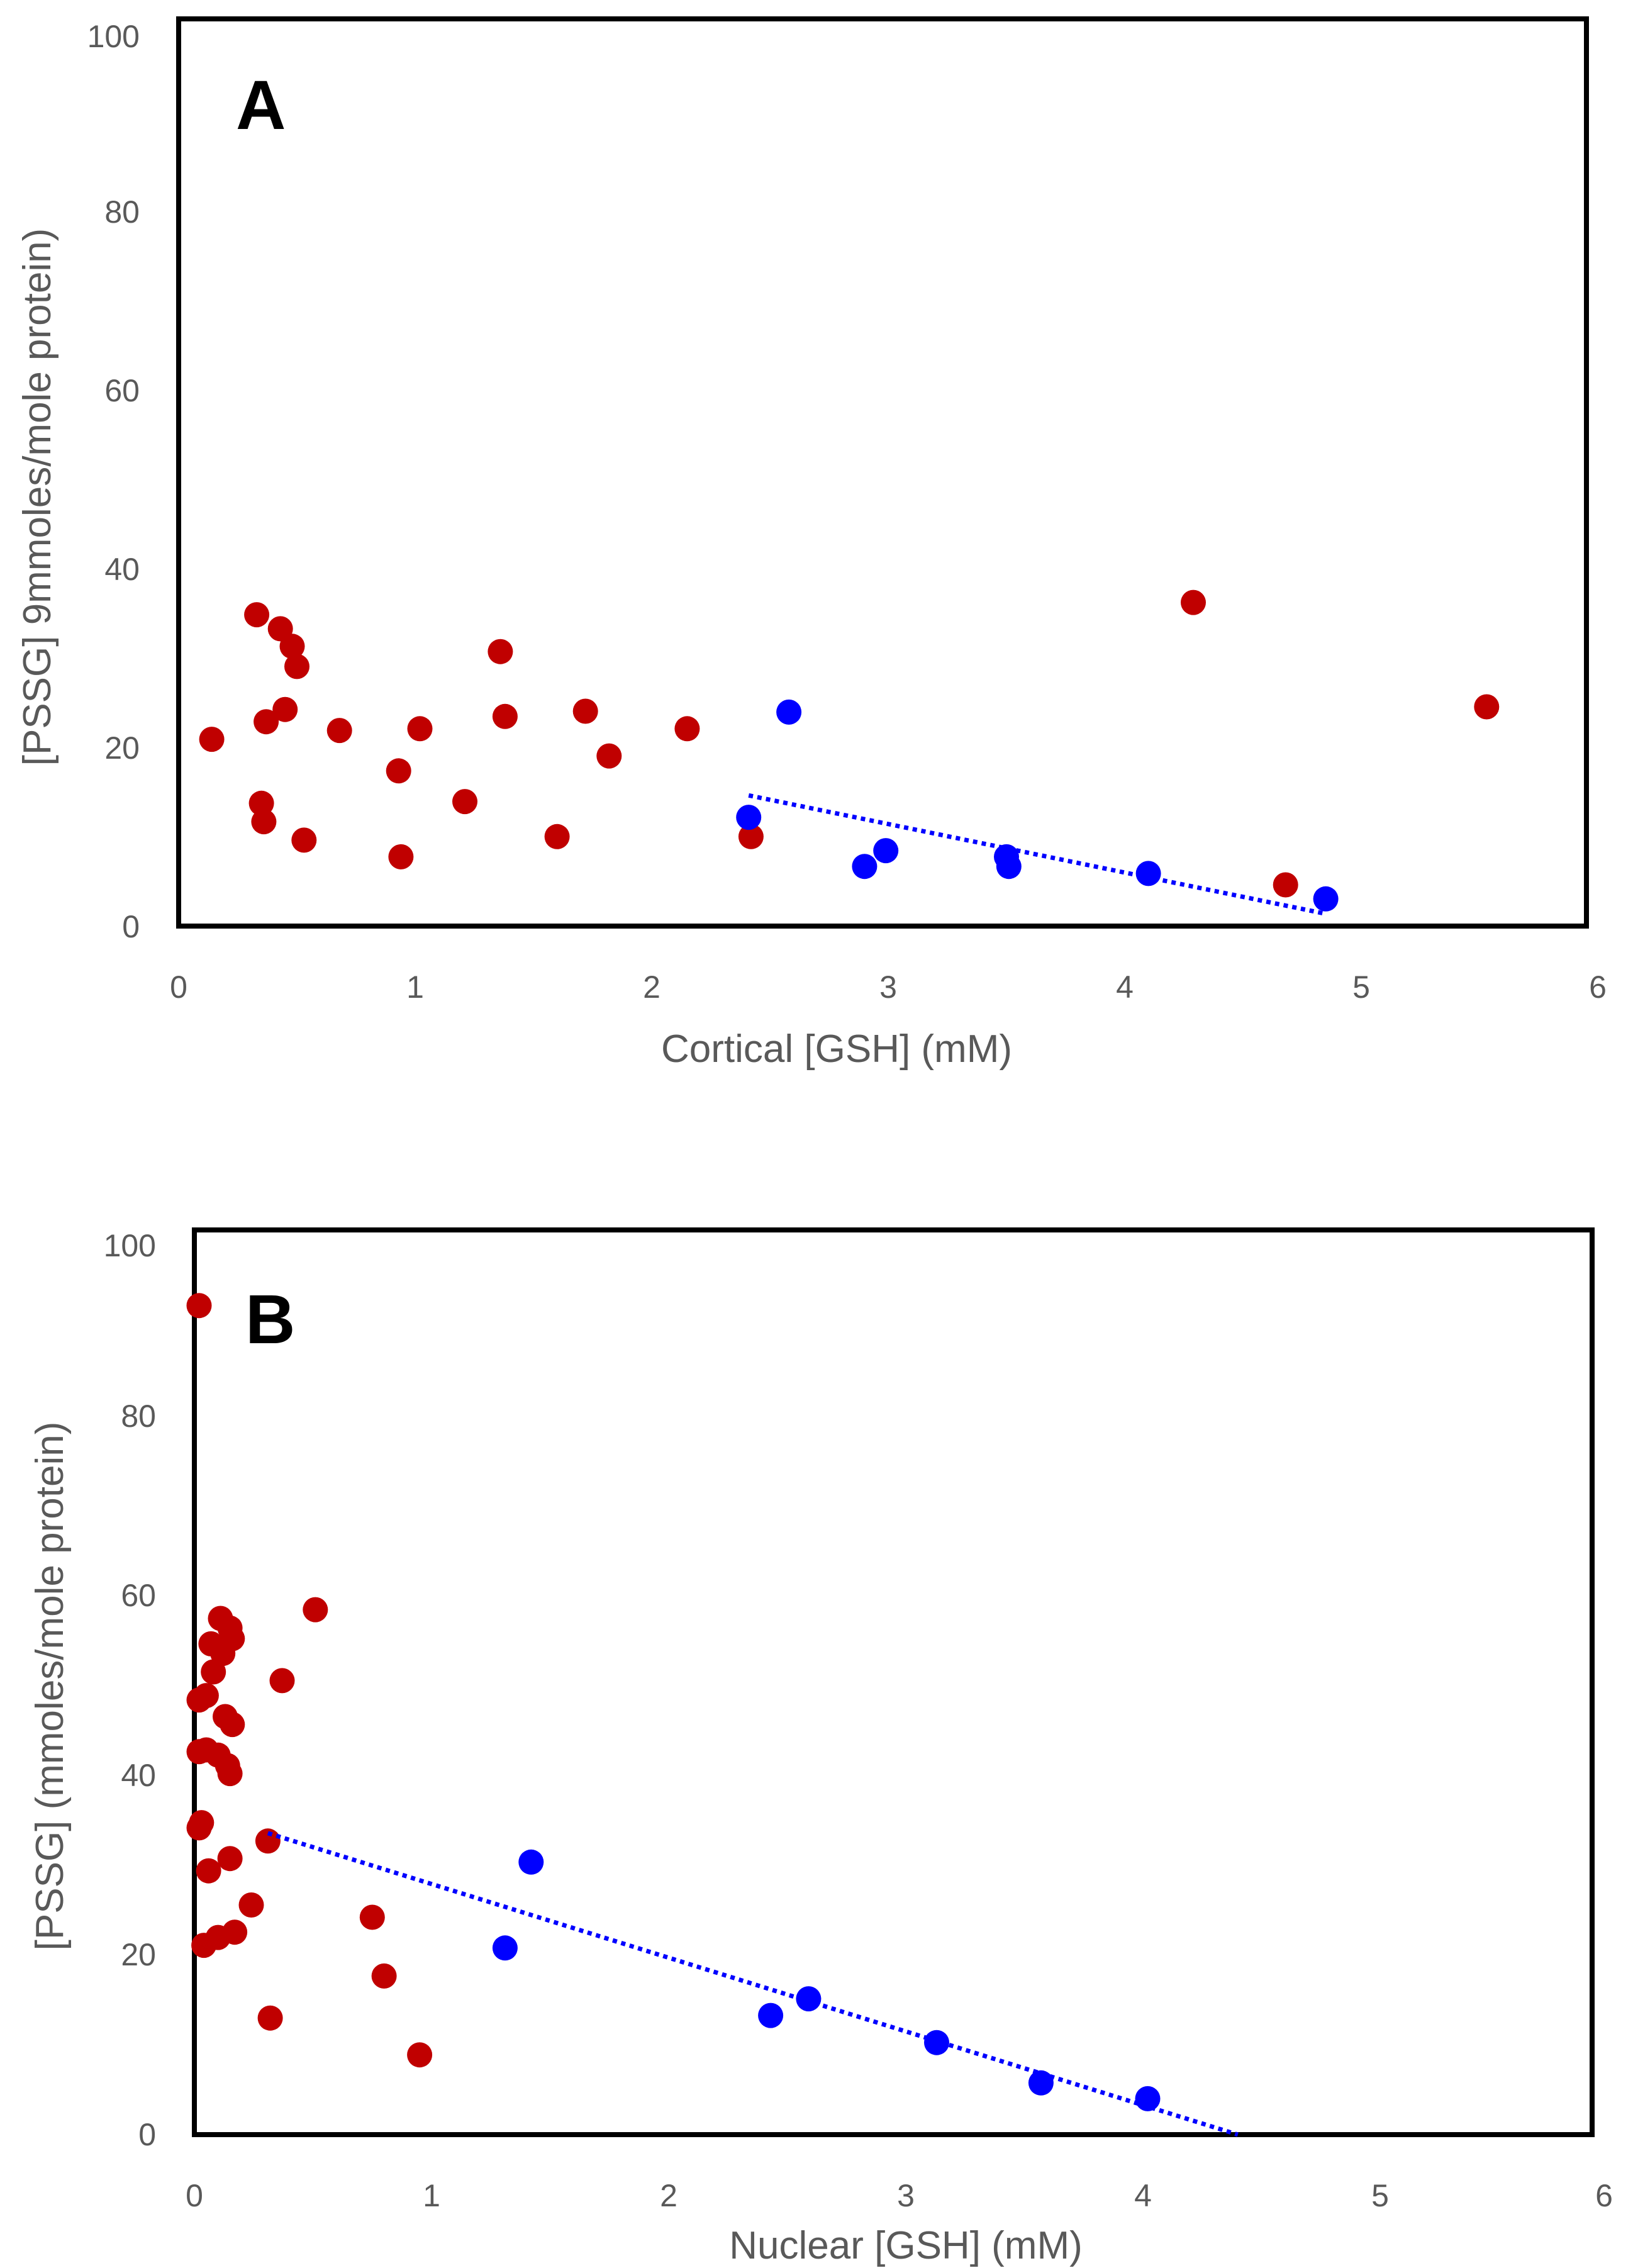  Describe the element at coordinates (50, 1686) in the screenshot. I see `chart-b-y-axis-title: [PSSG] (mmoles/mole protein)` at that location.